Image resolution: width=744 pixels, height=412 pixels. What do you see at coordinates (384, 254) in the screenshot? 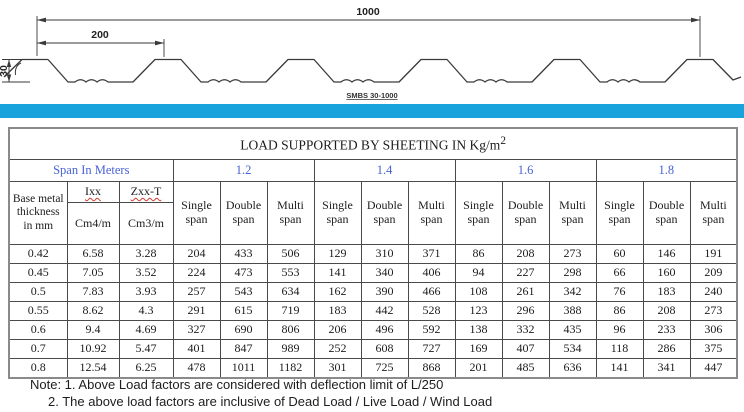
I see `table-cell: 310` at bounding box center [384, 254].